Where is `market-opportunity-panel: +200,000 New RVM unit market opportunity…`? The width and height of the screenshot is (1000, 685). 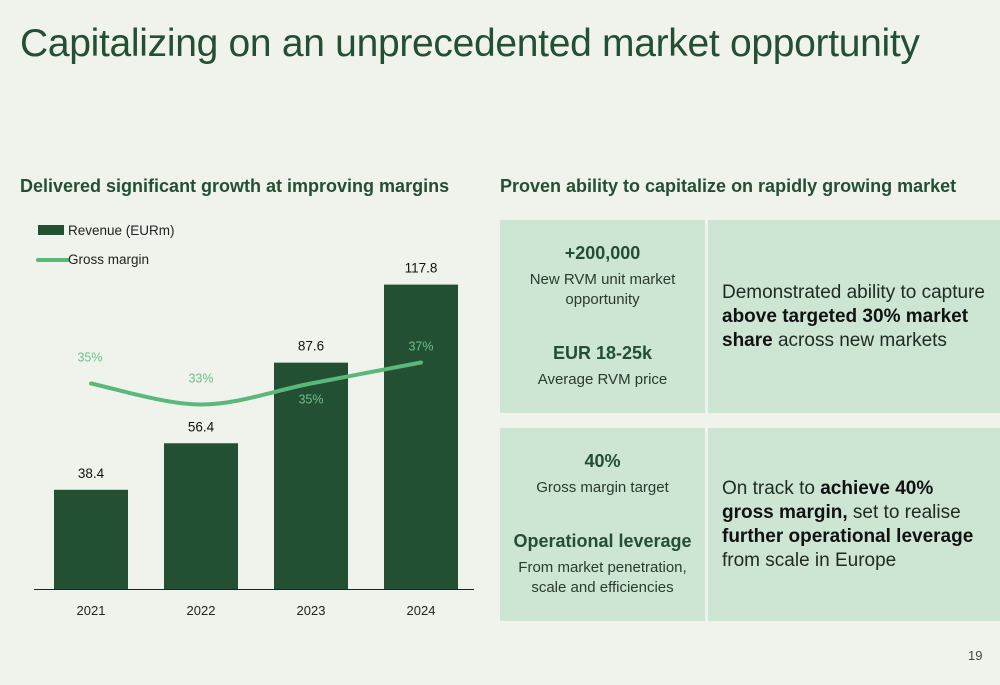
market-opportunity-panel: +200,000 New RVM unit market opportunity… is located at coordinates (750, 316).